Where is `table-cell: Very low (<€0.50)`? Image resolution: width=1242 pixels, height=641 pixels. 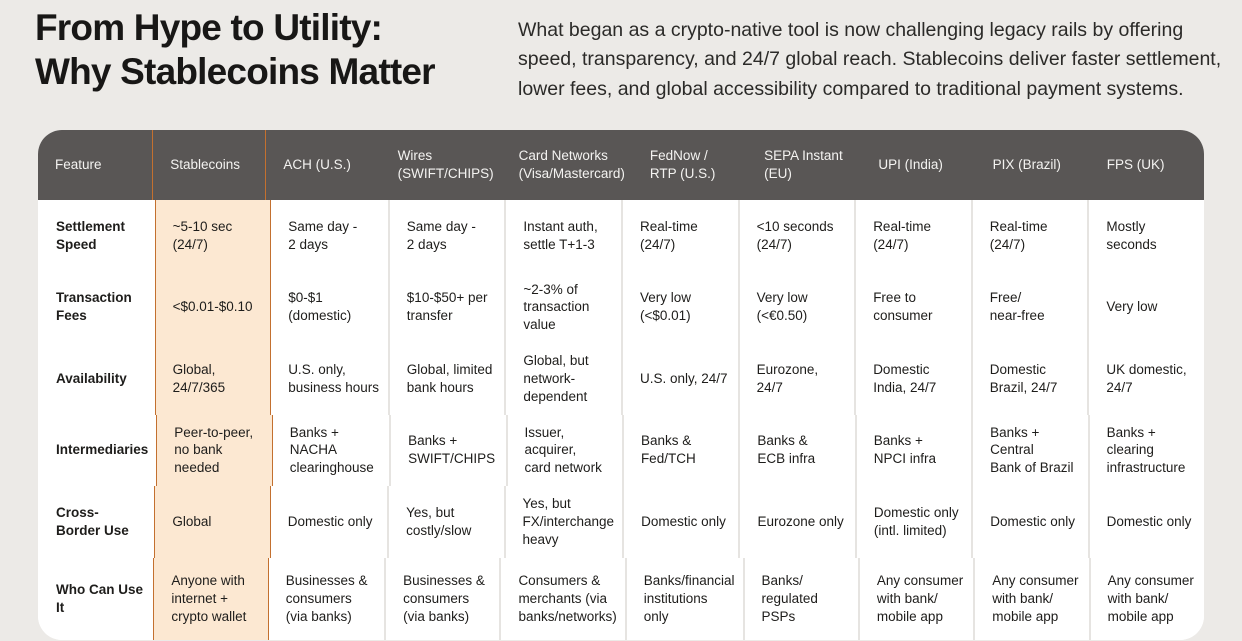 table-cell: Very low (<€0.50) is located at coordinates (796, 307).